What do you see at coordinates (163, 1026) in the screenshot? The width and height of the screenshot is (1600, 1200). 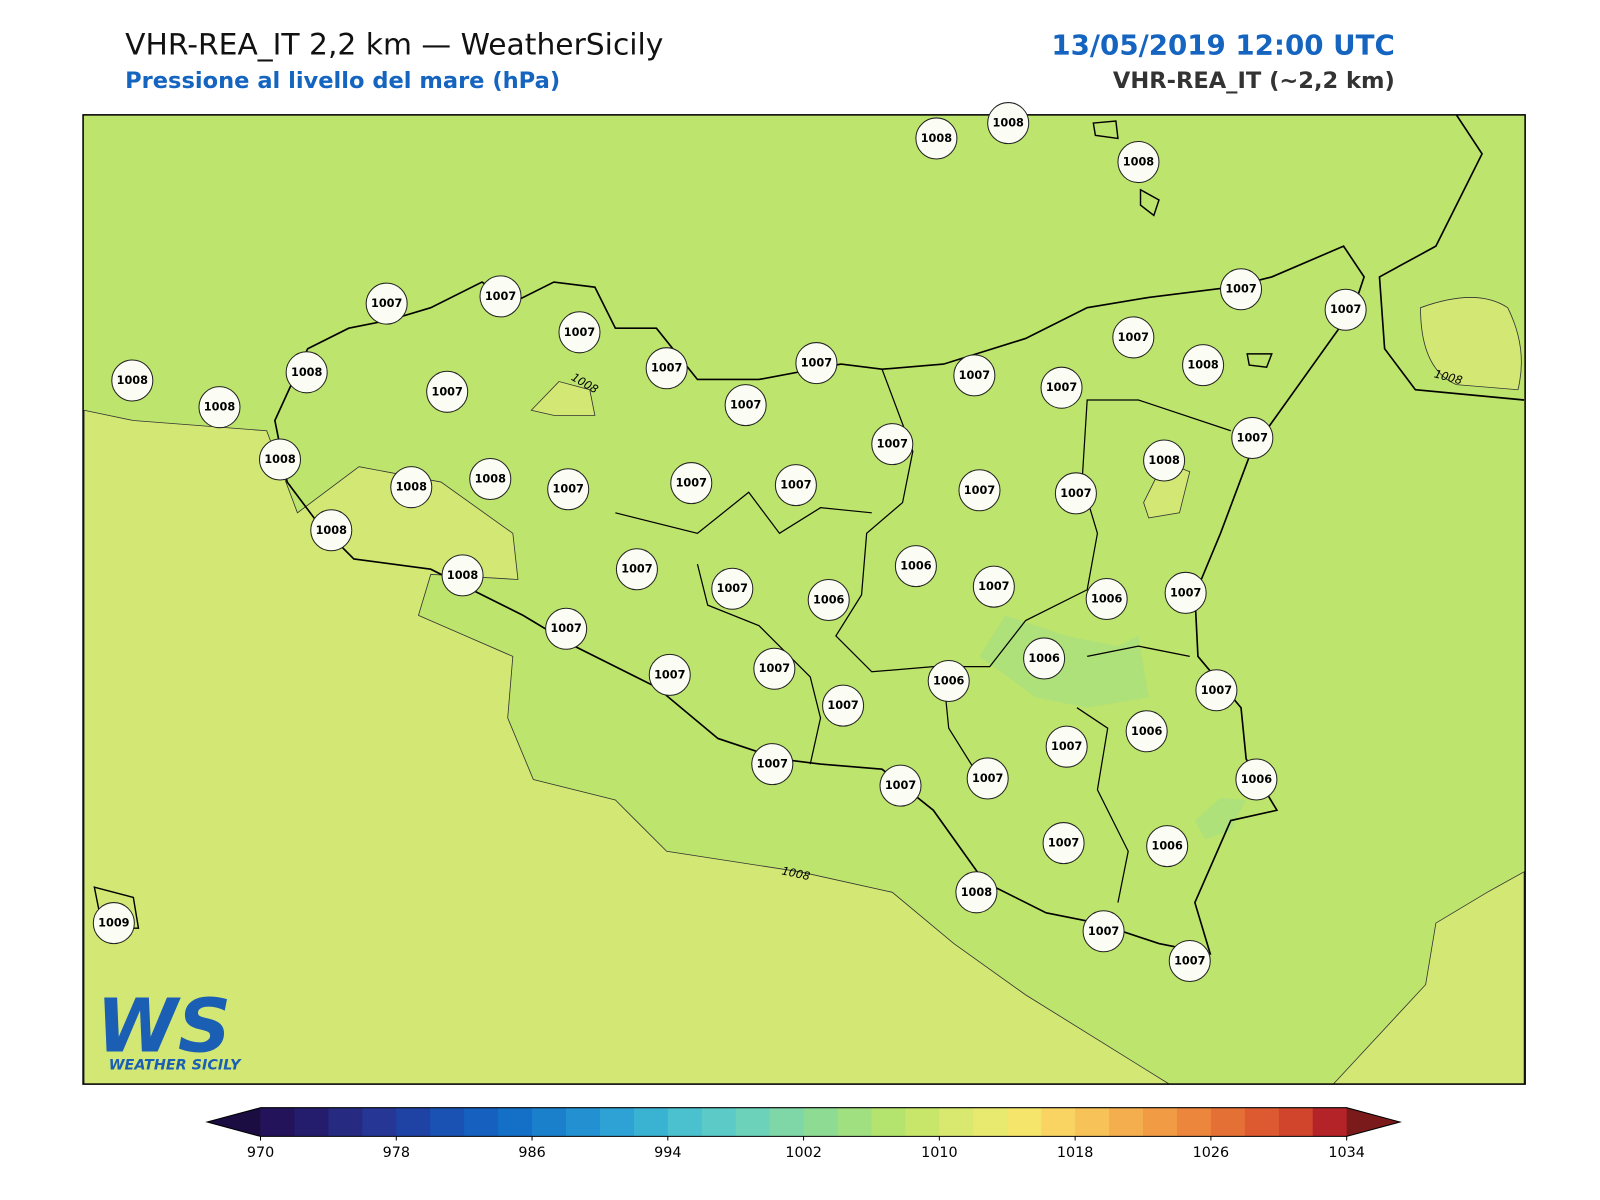 I see `logo-mark: WS` at bounding box center [163, 1026].